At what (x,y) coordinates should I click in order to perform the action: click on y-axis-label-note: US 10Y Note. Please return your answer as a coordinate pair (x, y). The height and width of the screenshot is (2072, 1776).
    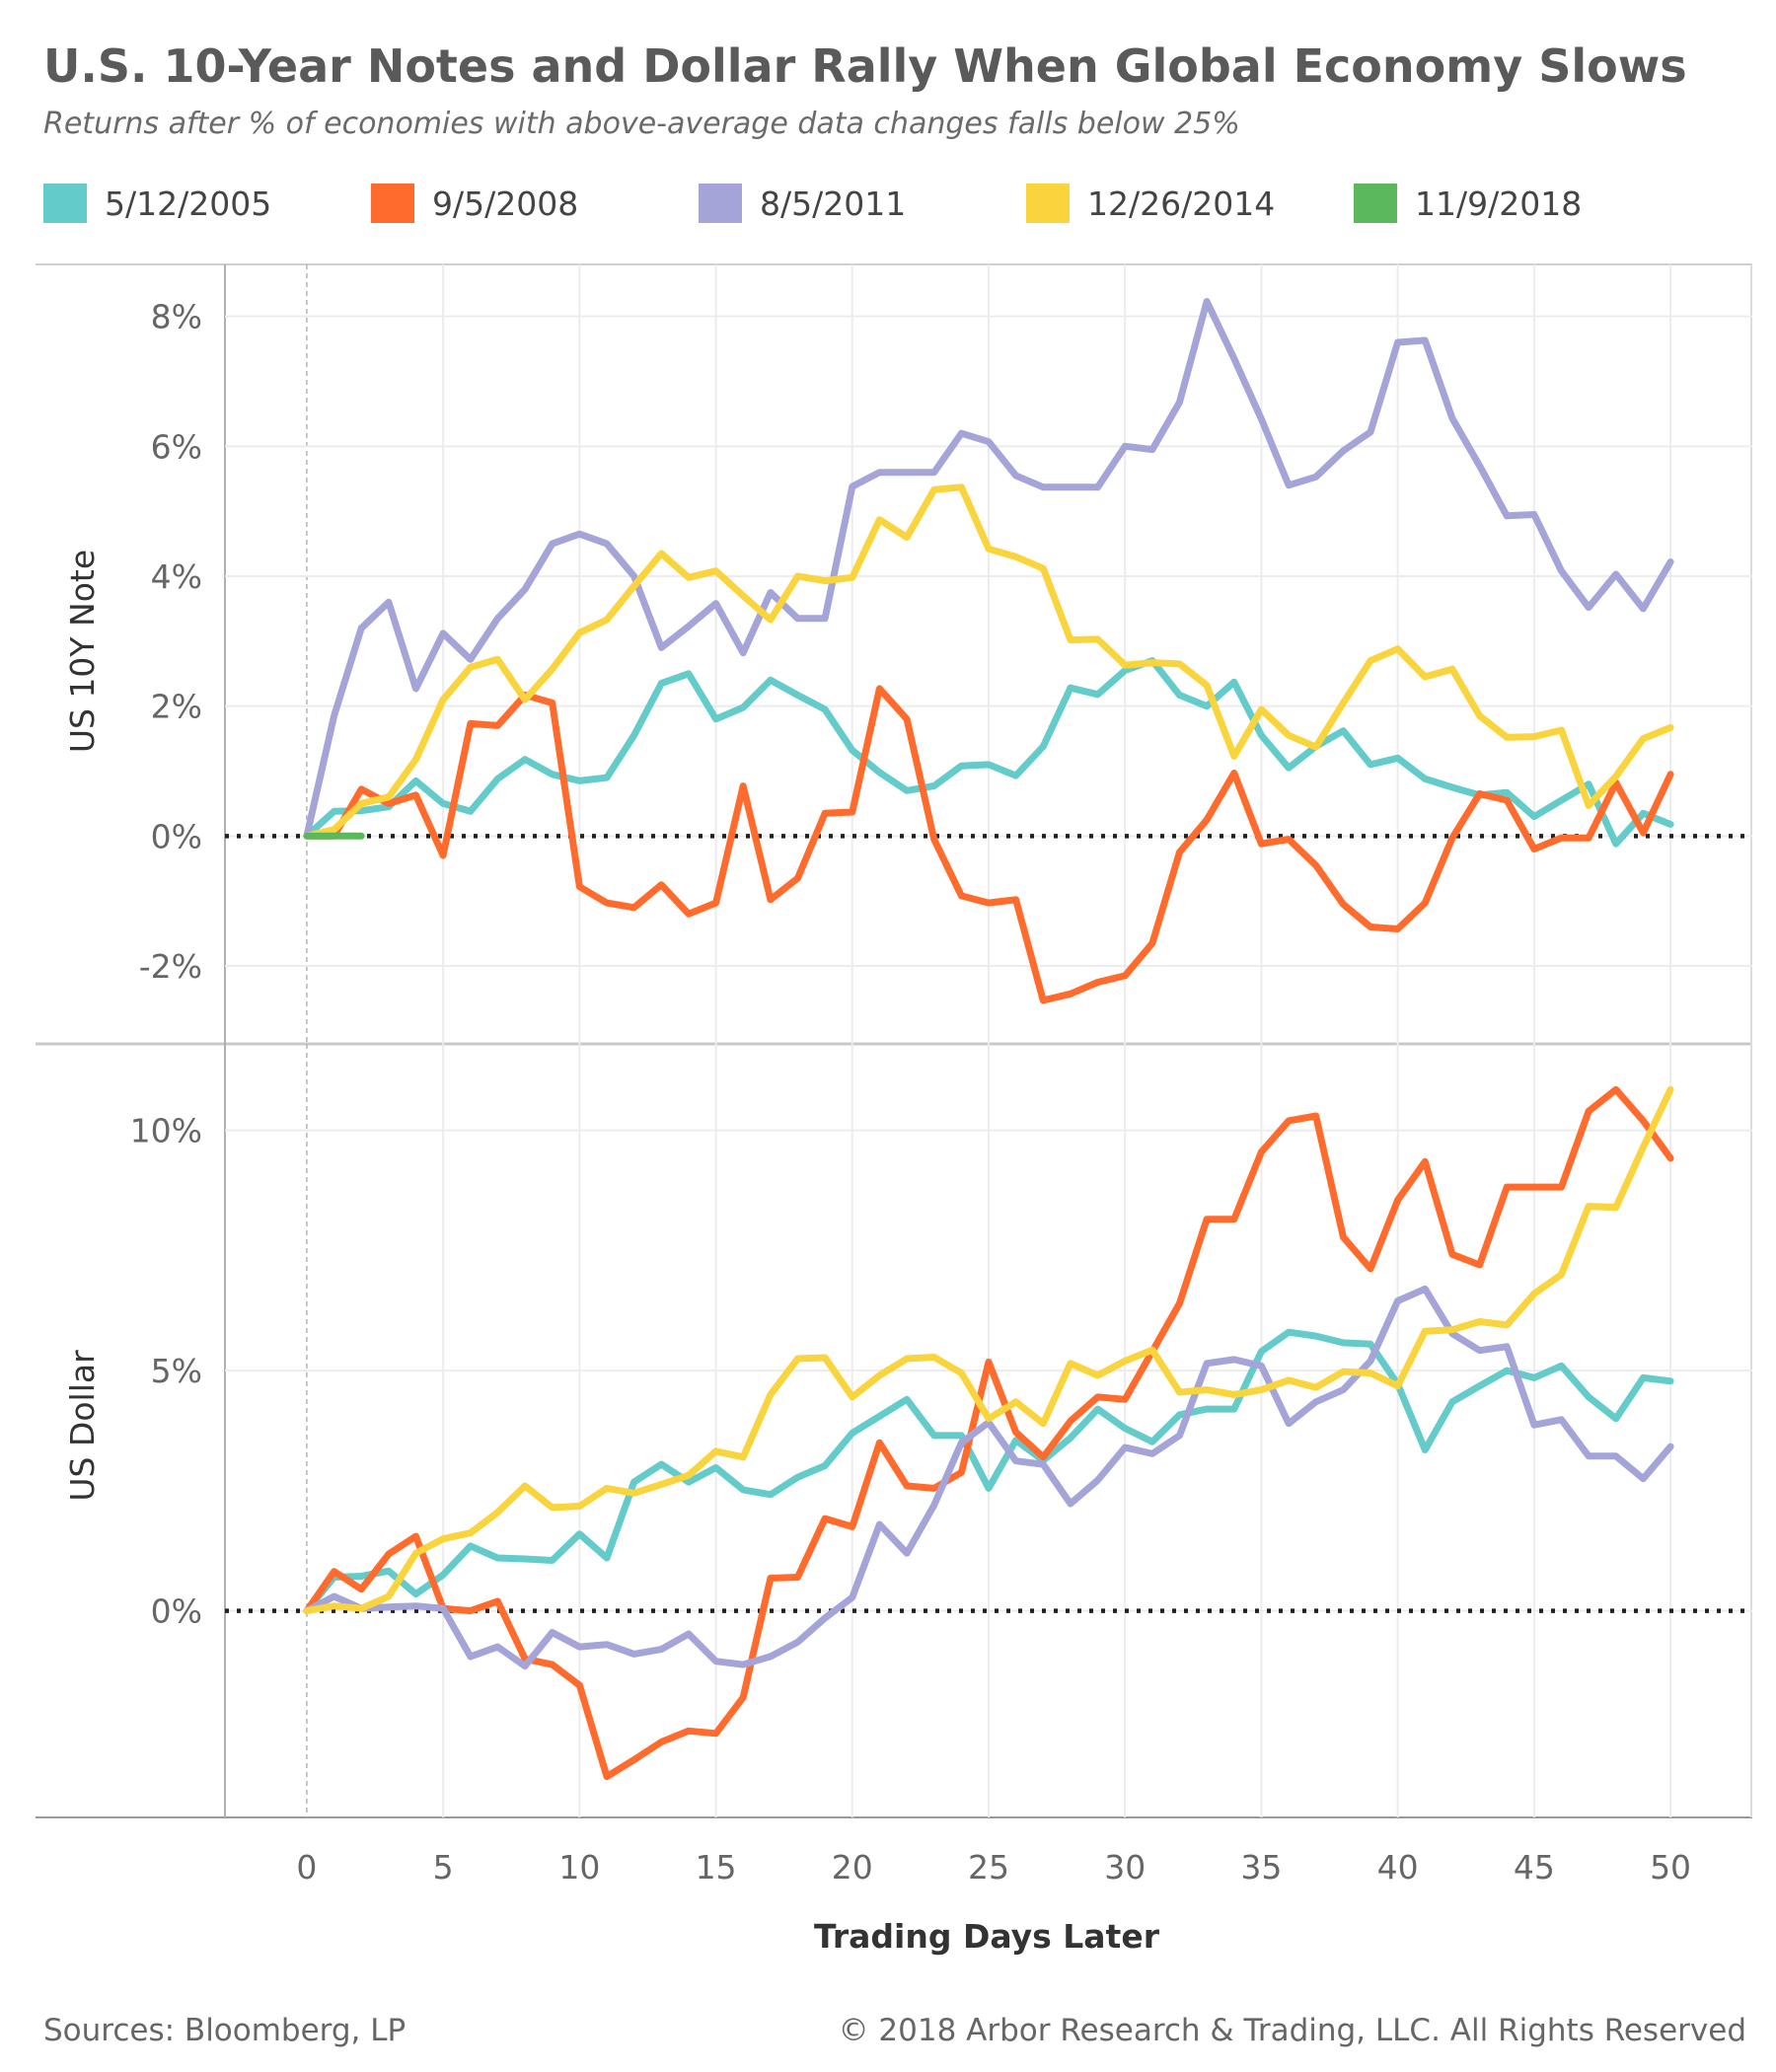
    Looking at the image, I should click on (83, 651).